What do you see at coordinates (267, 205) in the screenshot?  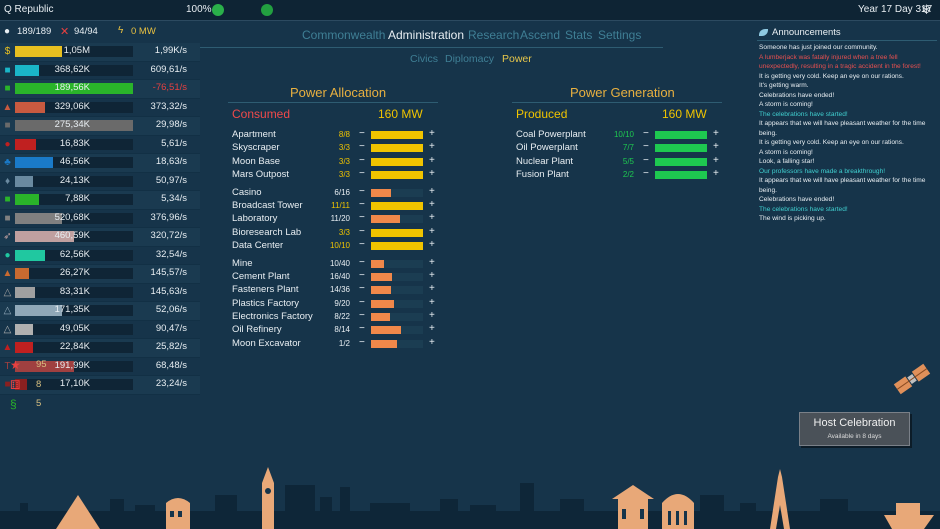 I see `building-name: Broadcast Tower` at bounding box center [267, 205].